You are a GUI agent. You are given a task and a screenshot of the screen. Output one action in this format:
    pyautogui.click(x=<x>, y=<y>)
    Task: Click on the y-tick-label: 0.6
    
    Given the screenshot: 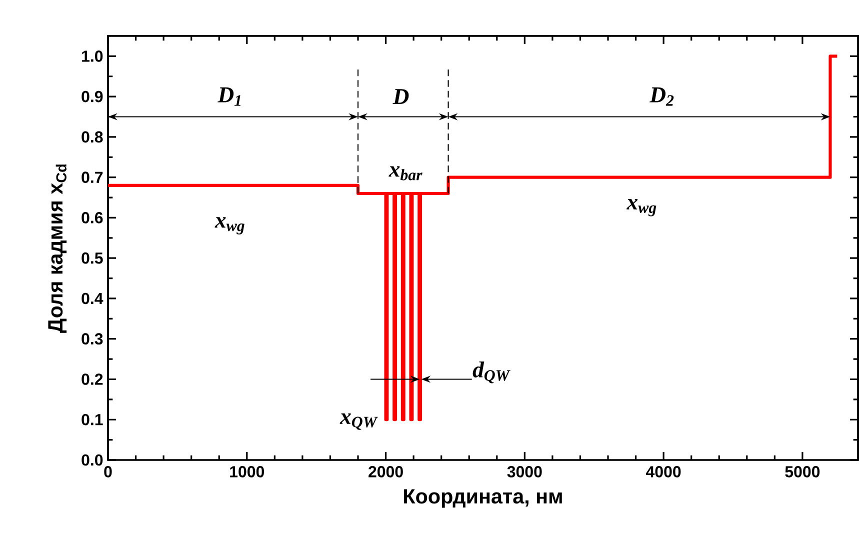 What is the action you would take?
    pyautogui.click(x=92, y=218)
    